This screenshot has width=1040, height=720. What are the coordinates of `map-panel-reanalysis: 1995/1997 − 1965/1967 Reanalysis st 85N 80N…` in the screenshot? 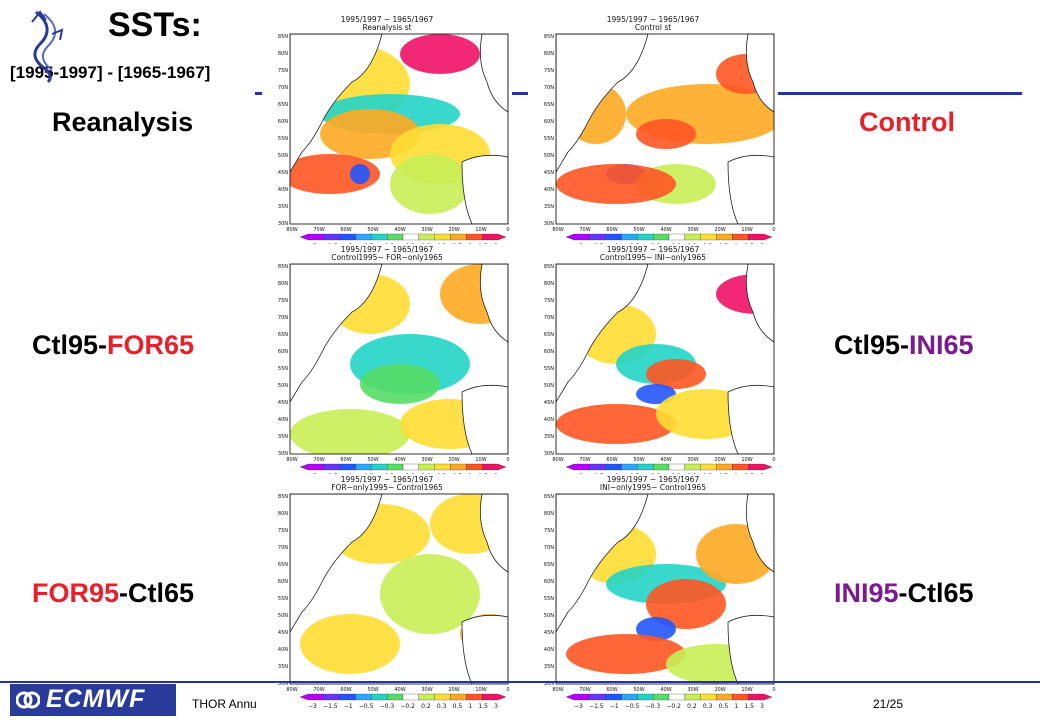 It's located at (387, 132).